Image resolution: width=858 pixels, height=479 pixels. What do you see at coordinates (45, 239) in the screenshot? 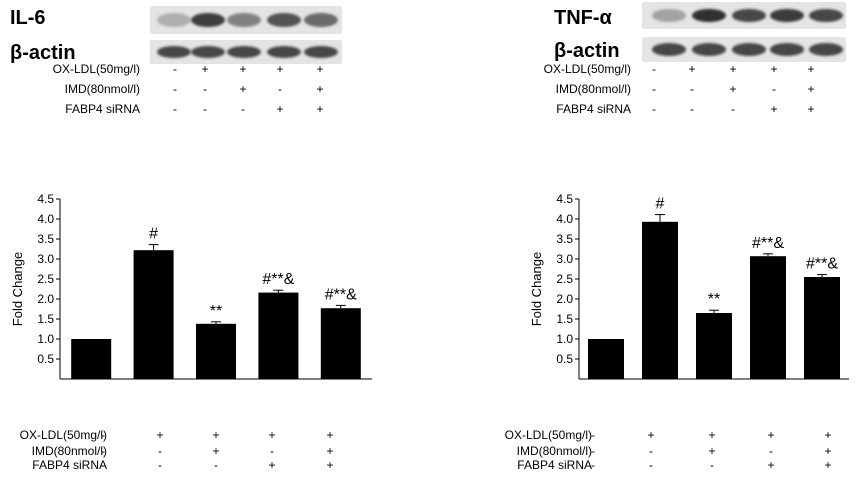
I see `y-tick-label: 3.5` at bounding box center [45, 239].